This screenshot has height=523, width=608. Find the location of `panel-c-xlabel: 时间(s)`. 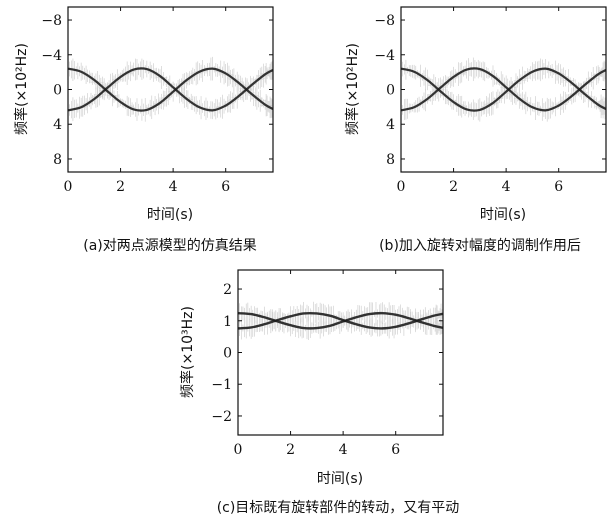

panel-c-xlabel: 时间(s) is located at coordinates (340, 479).